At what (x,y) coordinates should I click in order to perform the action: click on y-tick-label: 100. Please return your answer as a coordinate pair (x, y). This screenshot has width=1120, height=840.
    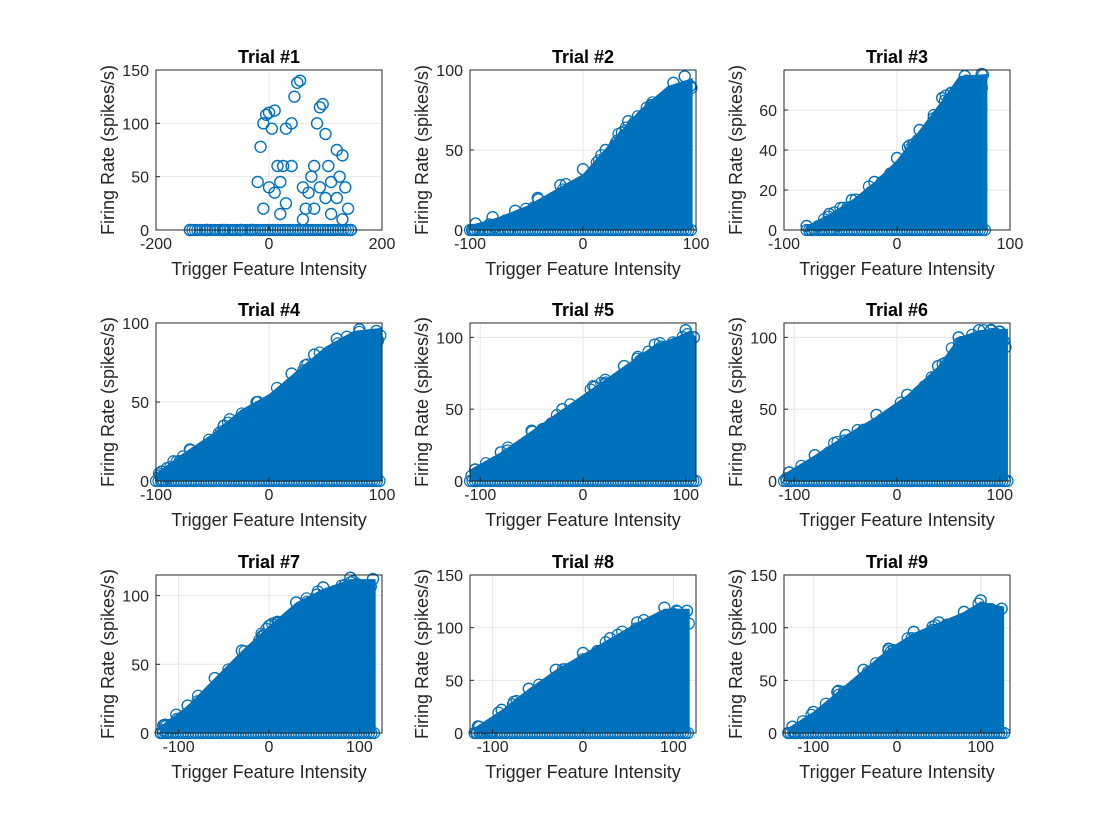
    Looking at the image, I should click on (763, 338).